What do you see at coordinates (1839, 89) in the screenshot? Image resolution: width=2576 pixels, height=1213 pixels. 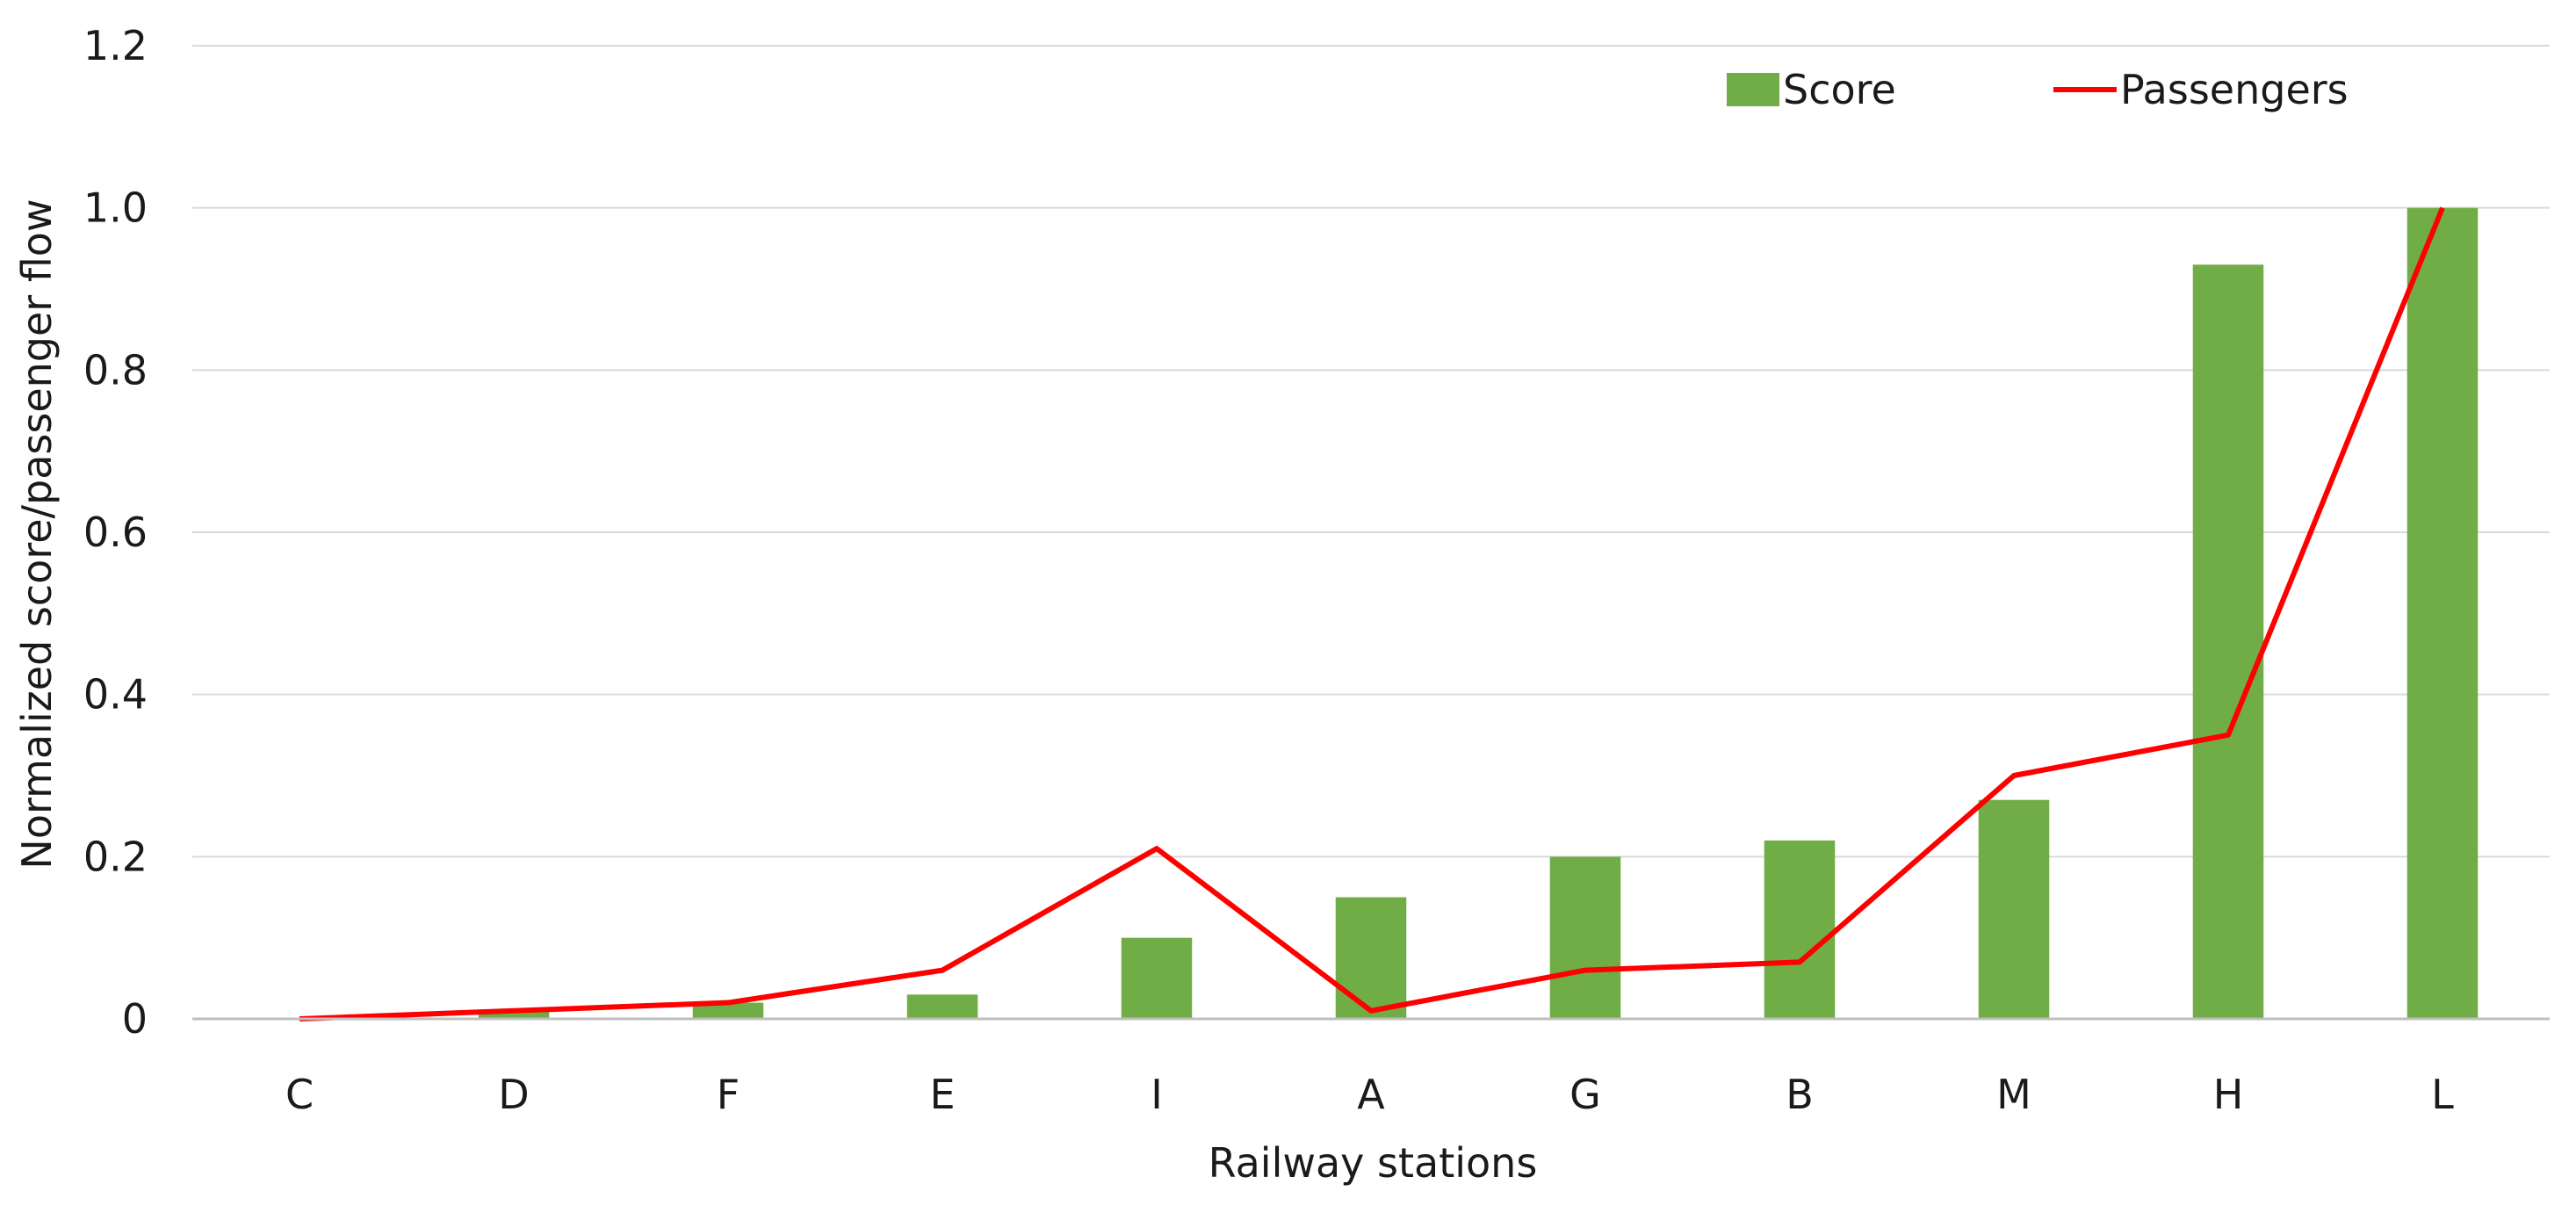 I see `legend-score-label: Score` at bounding box center [1839, 89].